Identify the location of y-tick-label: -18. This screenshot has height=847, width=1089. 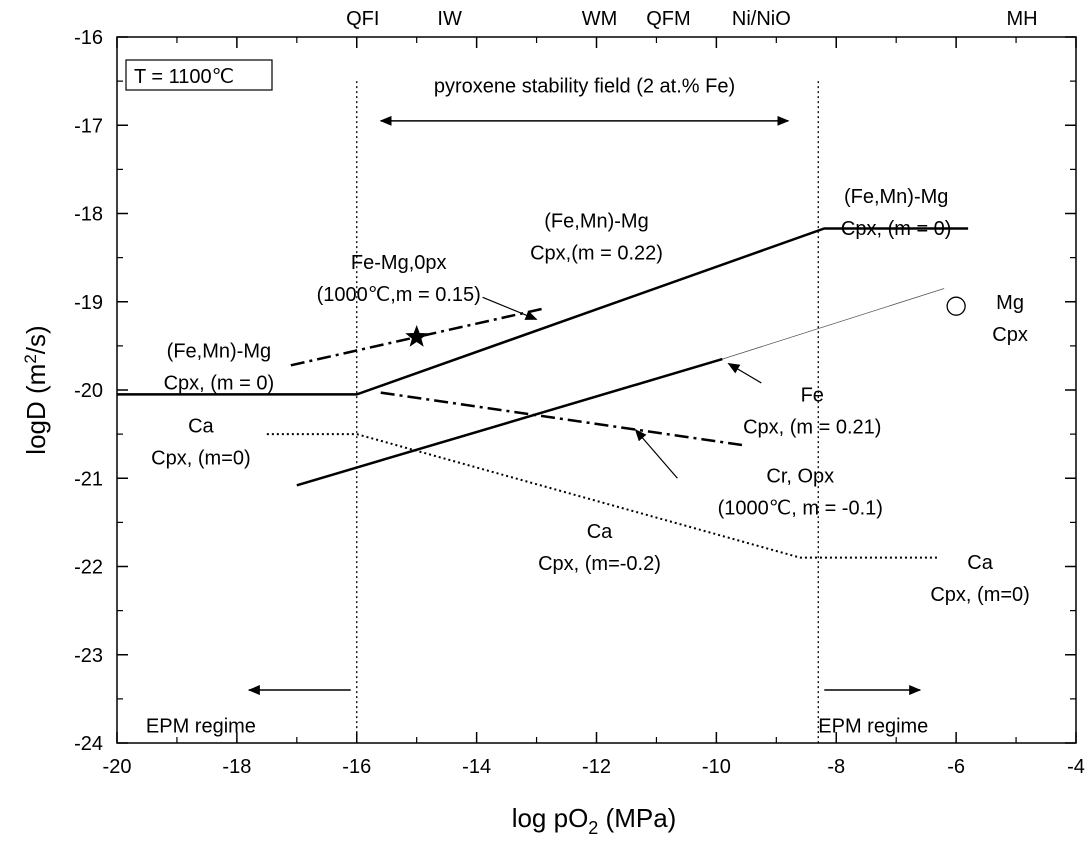
(88, 215).